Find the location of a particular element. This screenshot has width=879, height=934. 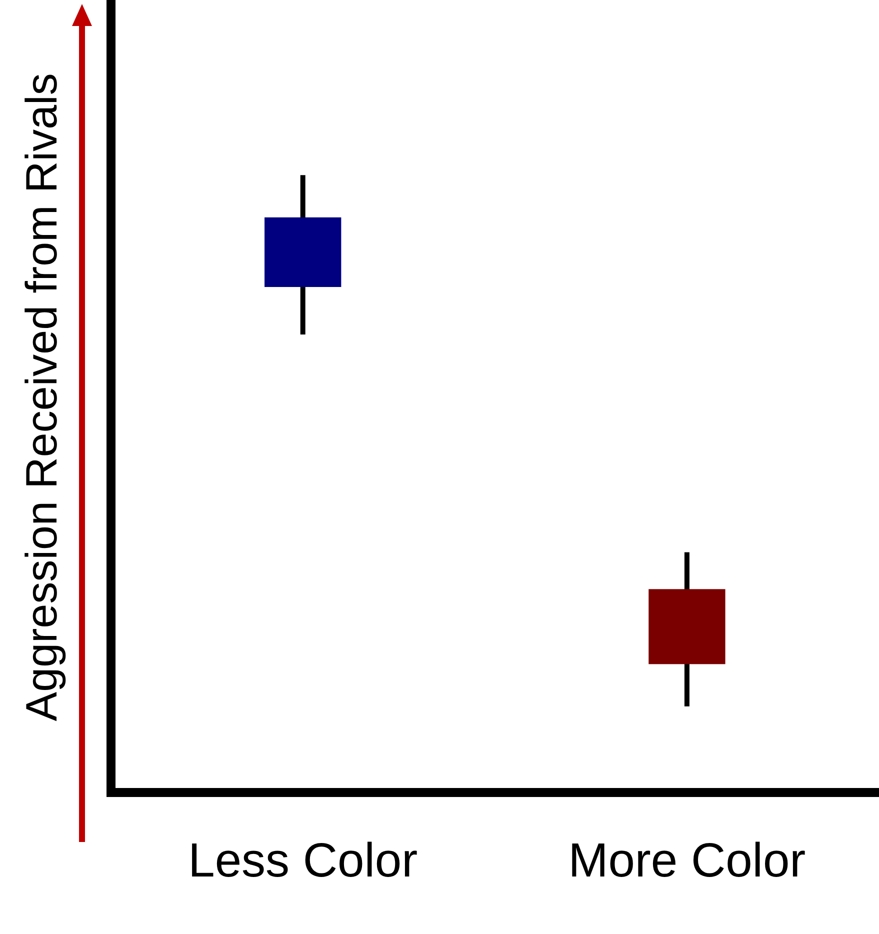

y-axis-title: Aggression Received from Rivals is located at coordinates (42, 397).